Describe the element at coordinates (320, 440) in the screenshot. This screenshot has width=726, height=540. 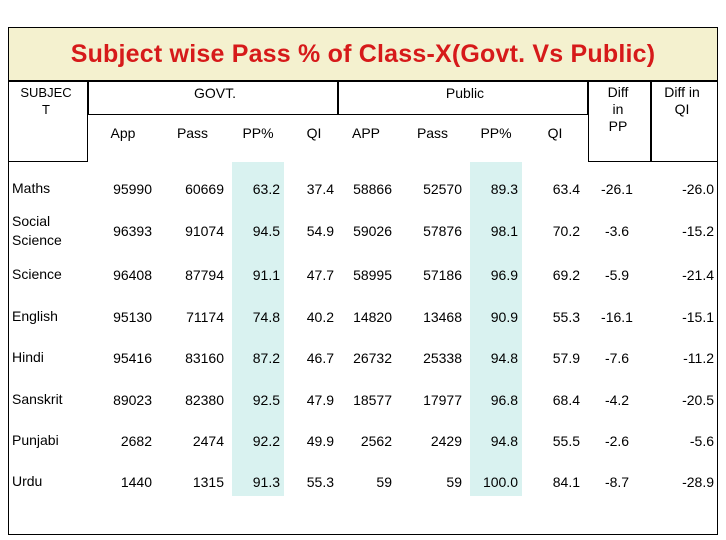
I see `cell-govt-ql: 49.9` at that location.